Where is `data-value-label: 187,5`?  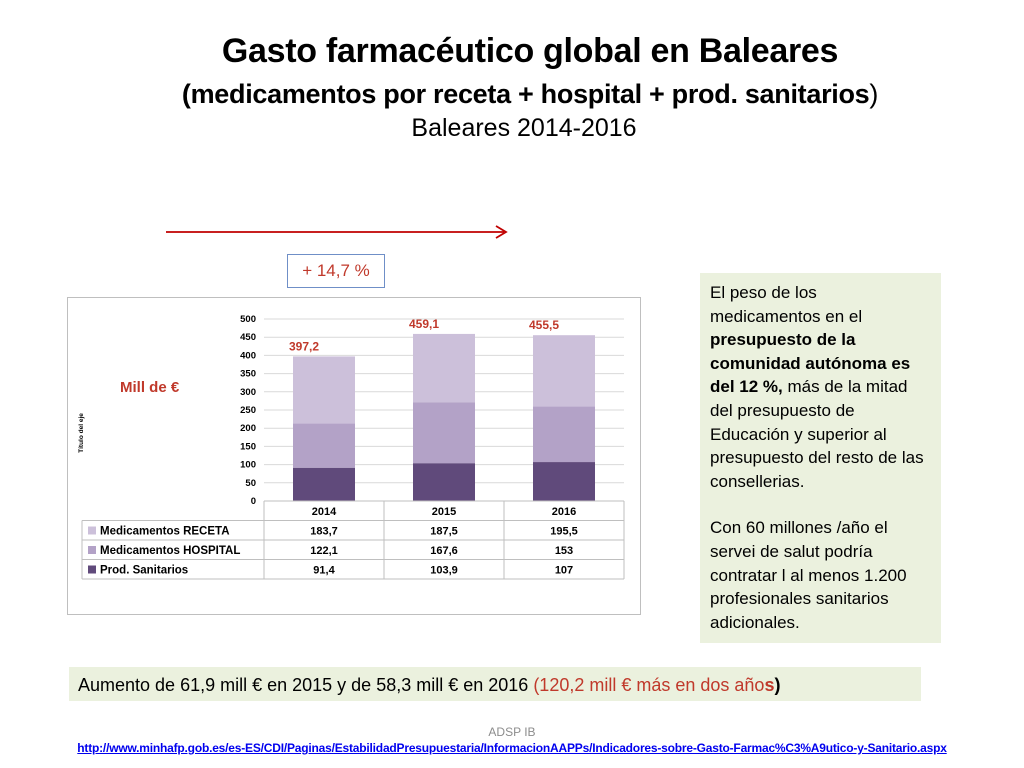 data-value-label: 187,5 is located at coordinates (444, 532).